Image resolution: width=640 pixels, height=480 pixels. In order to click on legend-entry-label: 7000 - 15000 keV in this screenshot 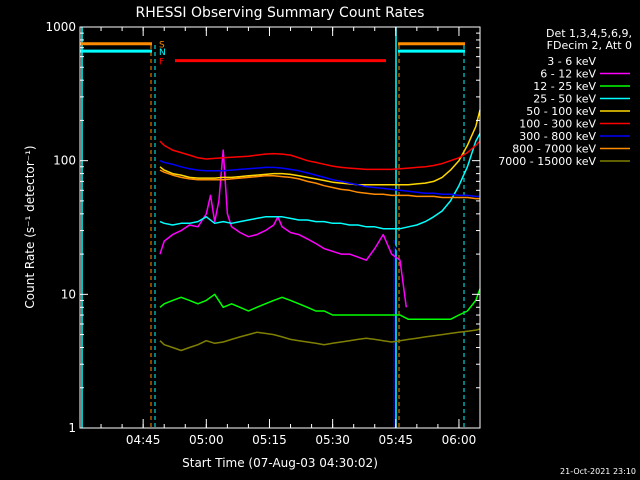, I will do `click(547, 161)`.